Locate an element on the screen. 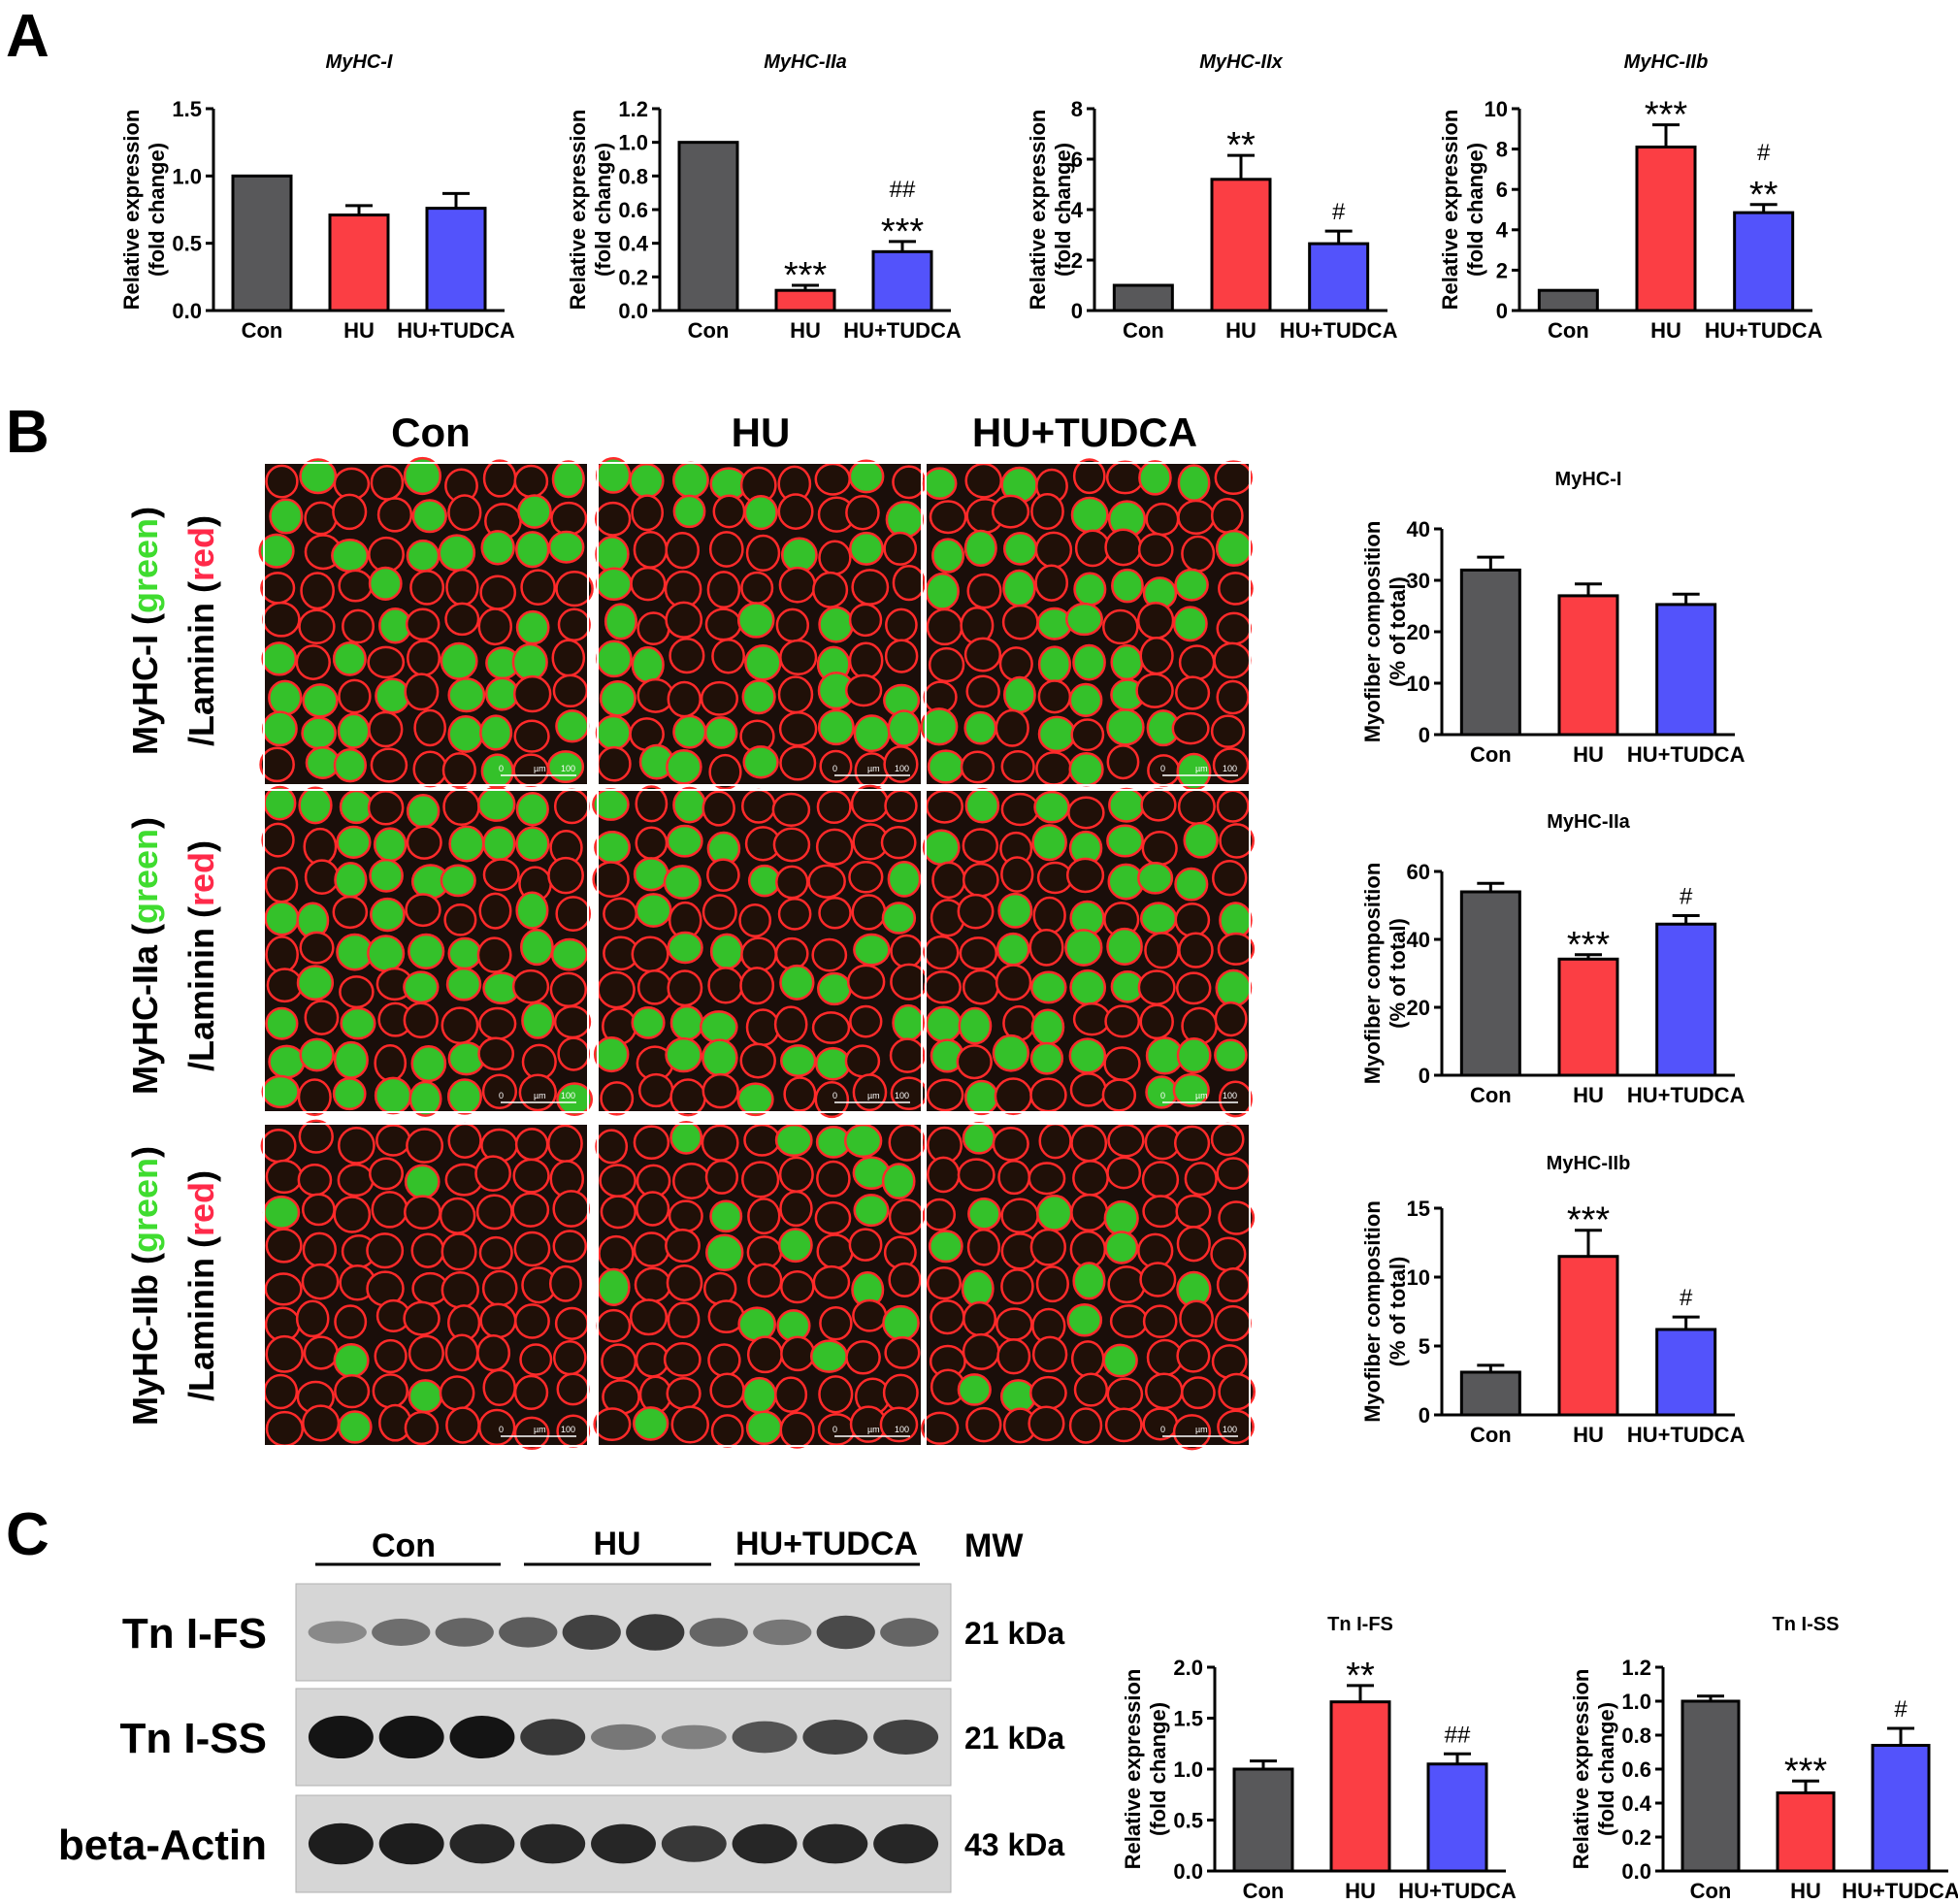 This screenshot has width=1958, height=1904. chart-title: MyHC-IIb is located at coordinates (1589, 1163).